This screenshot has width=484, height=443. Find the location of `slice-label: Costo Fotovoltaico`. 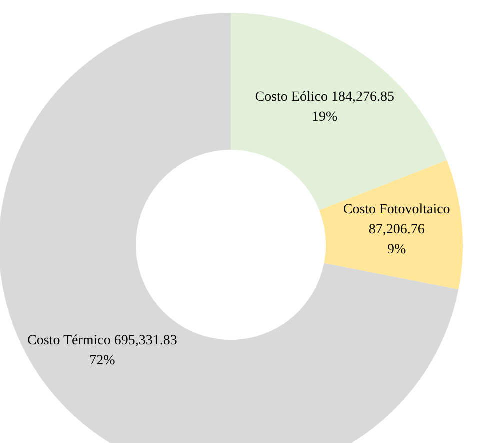

slice-label: Costo Fotovoltaico is located at coordinates (396, 210).